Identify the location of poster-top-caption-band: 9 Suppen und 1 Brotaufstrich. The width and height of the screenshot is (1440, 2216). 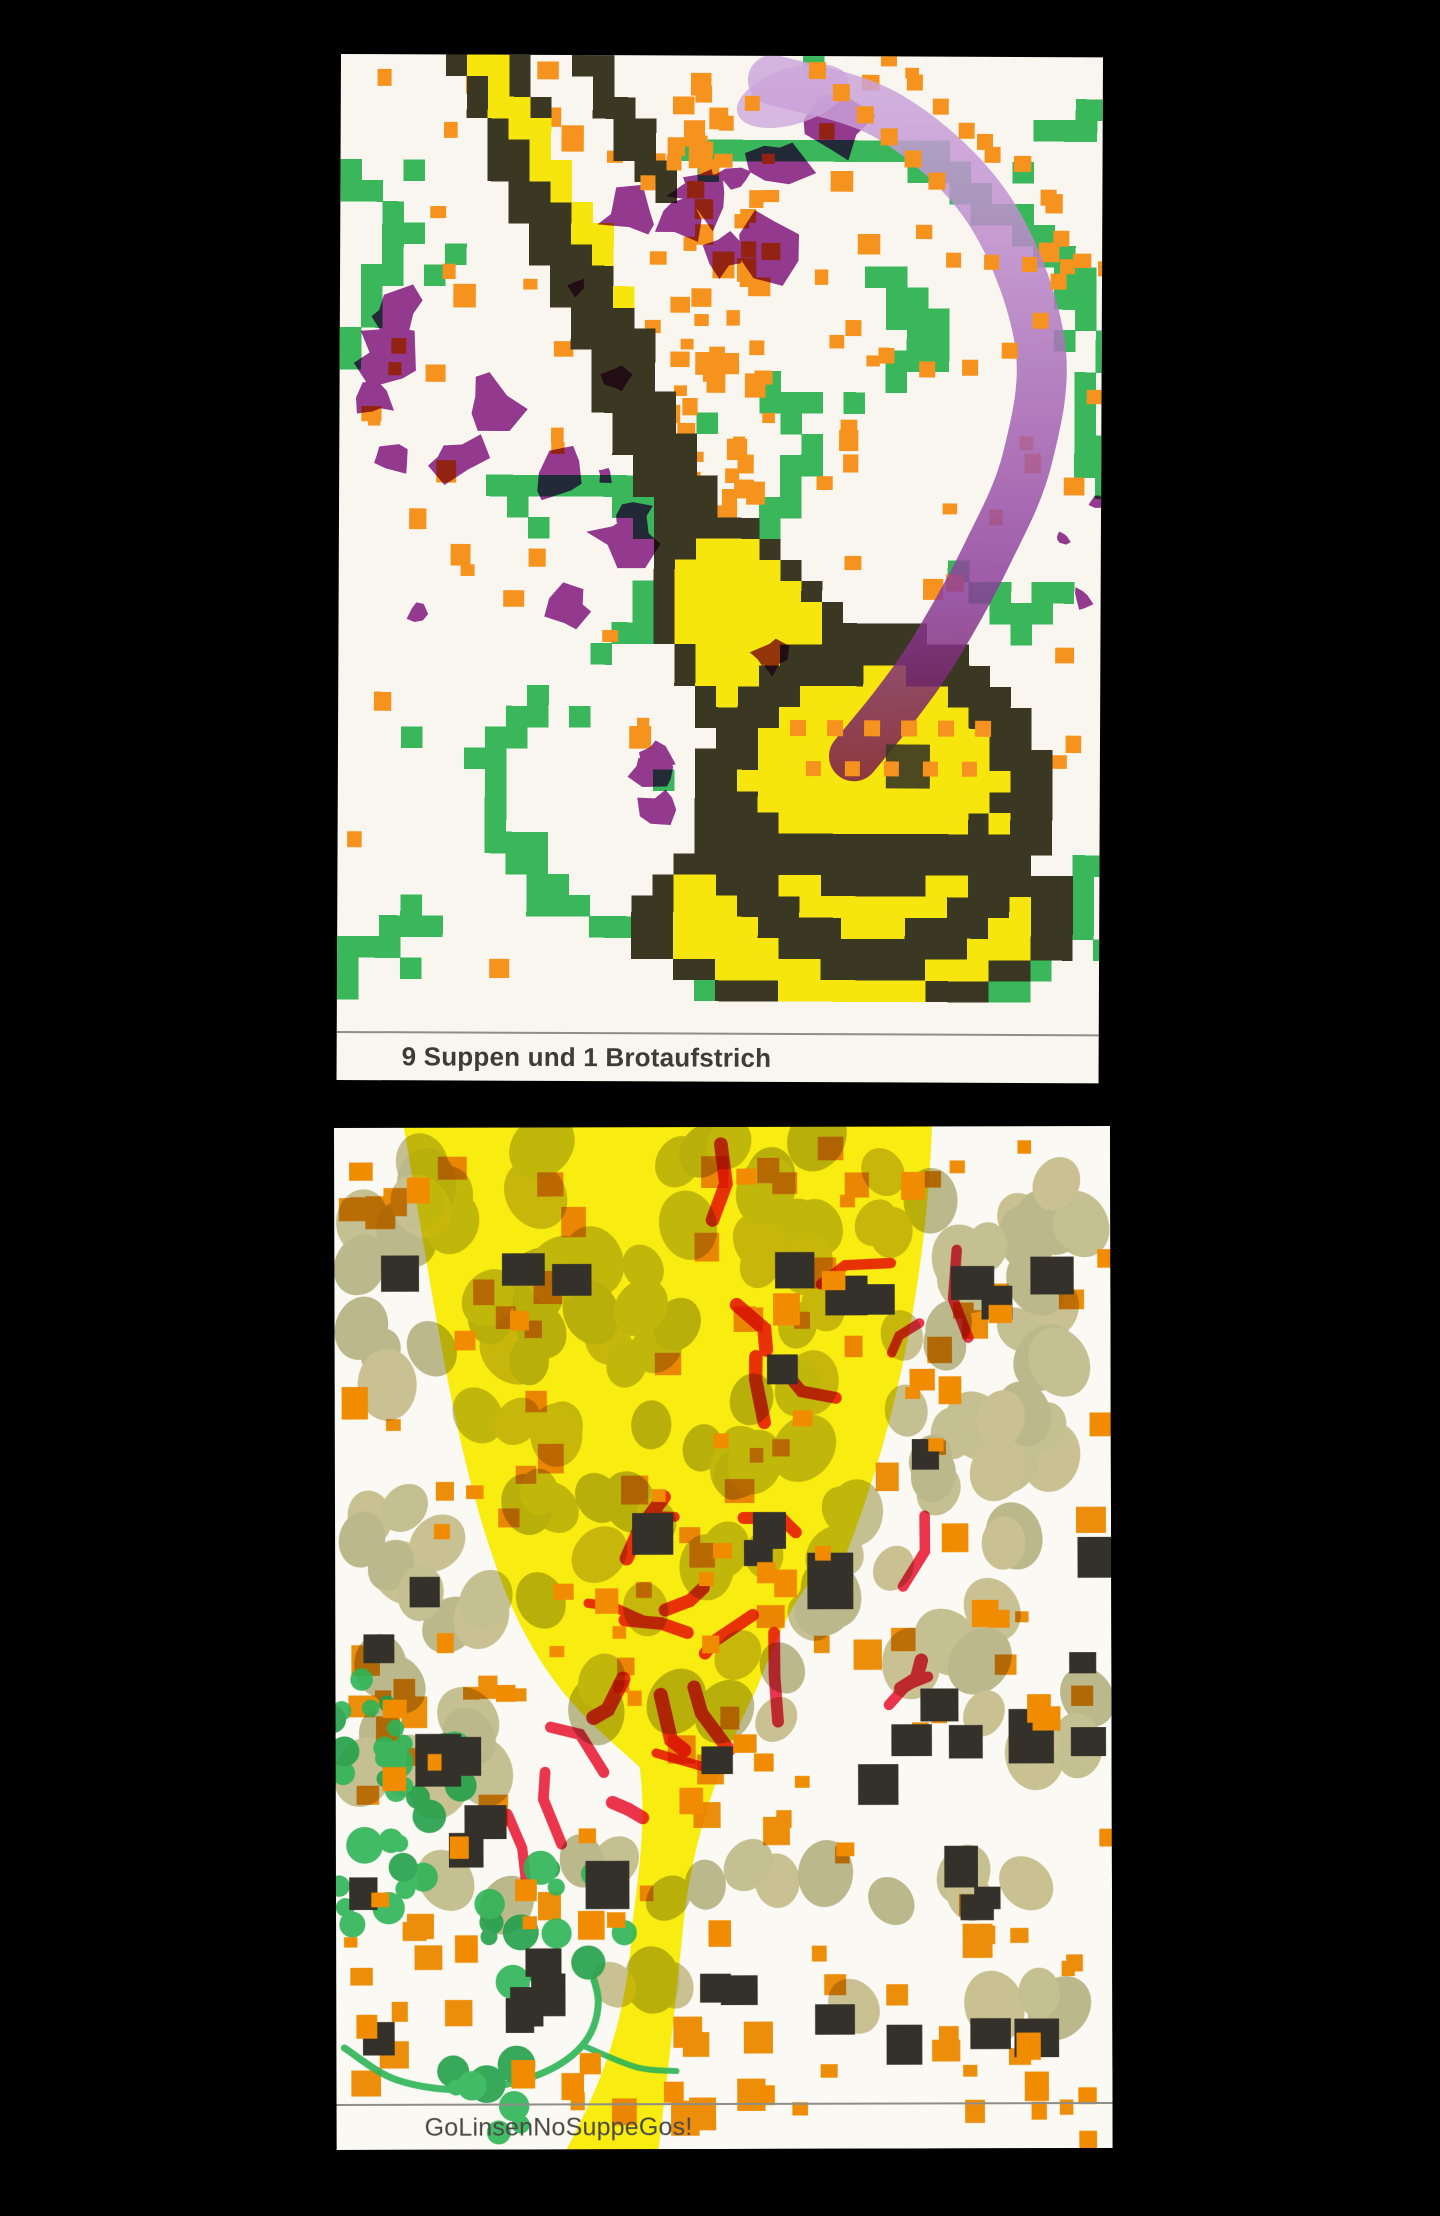
(717, 1057).